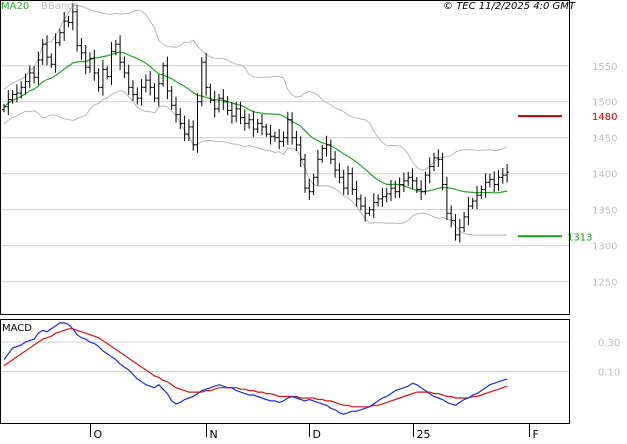  I want to click on x-tick-label: D, so click(317, 434).